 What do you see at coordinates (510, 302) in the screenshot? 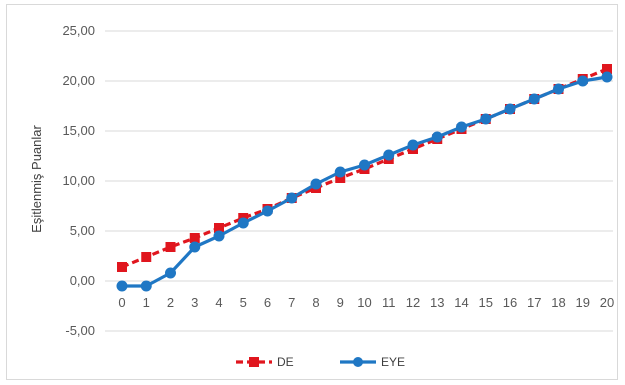
I see `x-tick-label: 16` at bounding box center [510, 302].